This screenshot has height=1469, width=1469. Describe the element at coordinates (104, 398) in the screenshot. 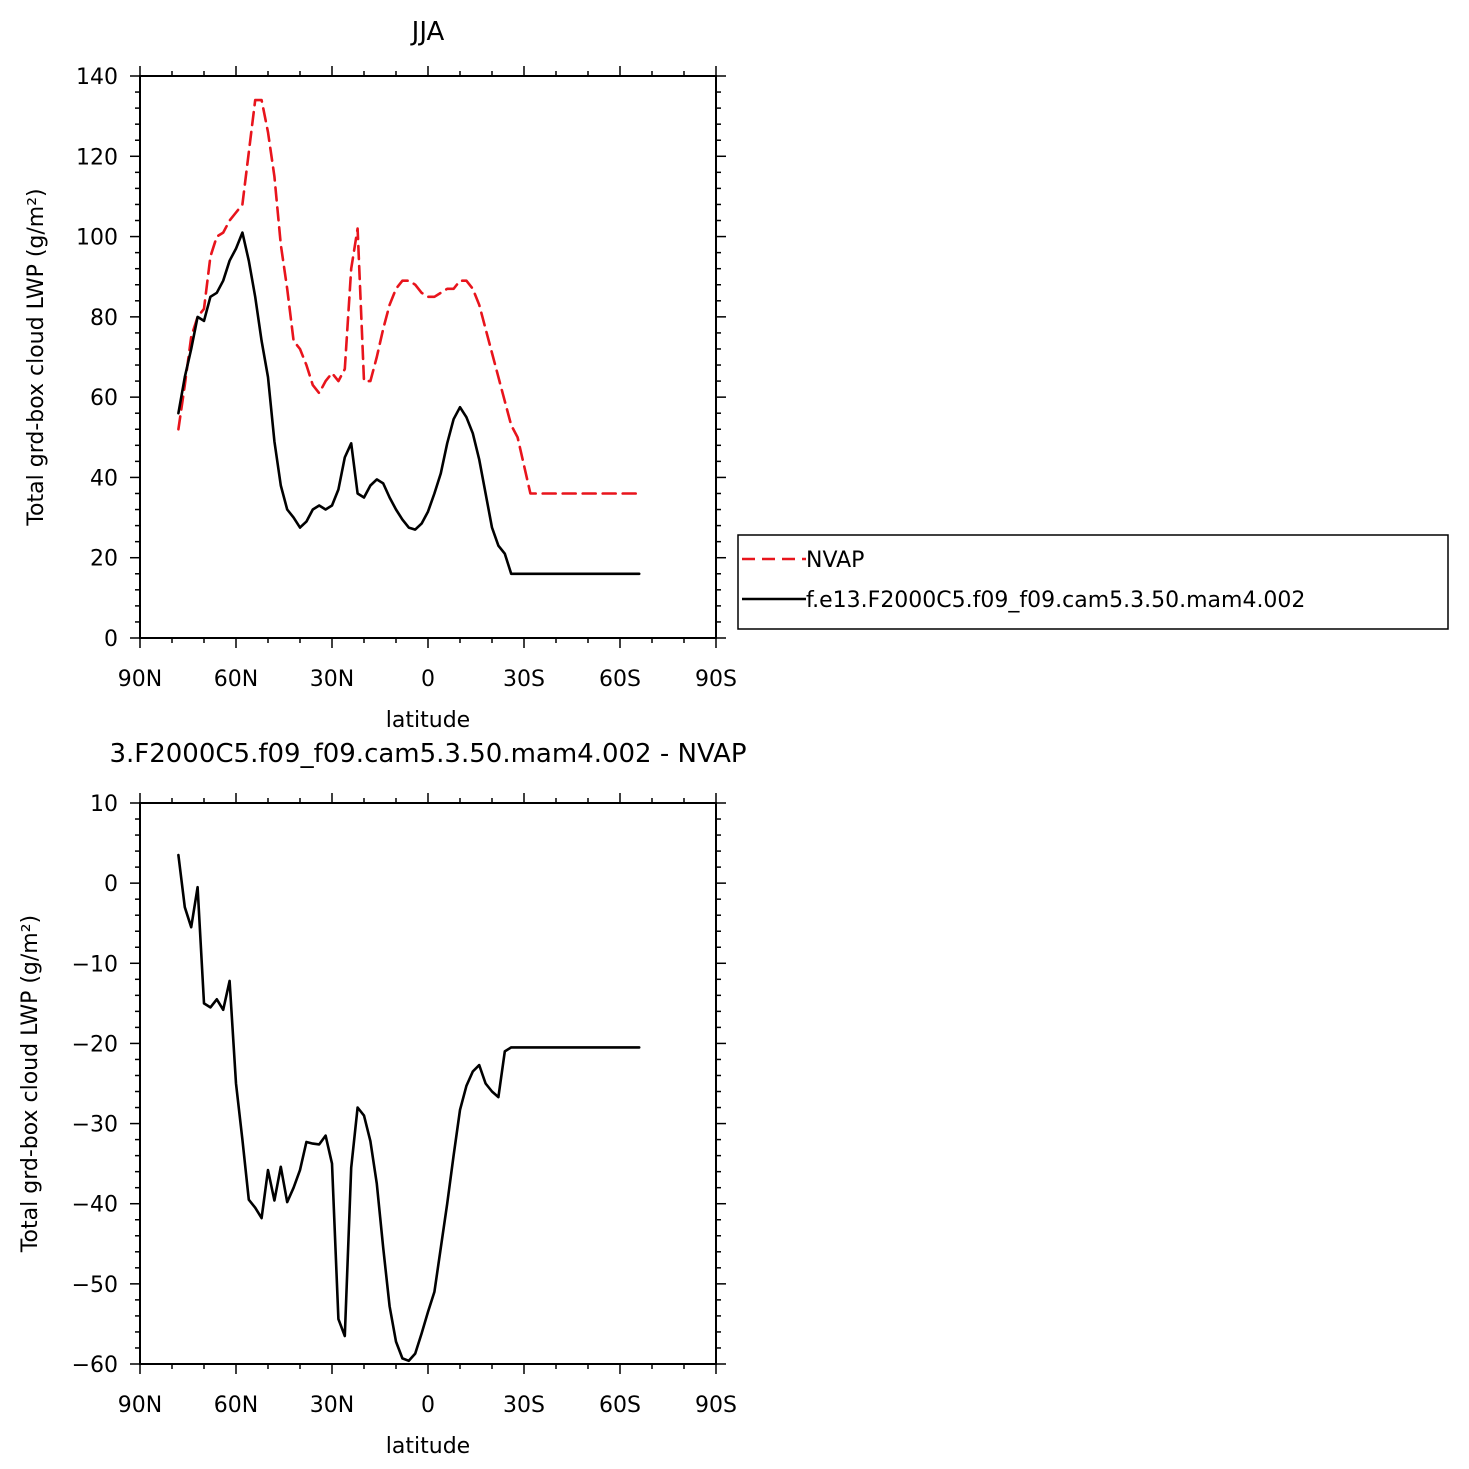

I see `y-tick-label: 60` at that location.